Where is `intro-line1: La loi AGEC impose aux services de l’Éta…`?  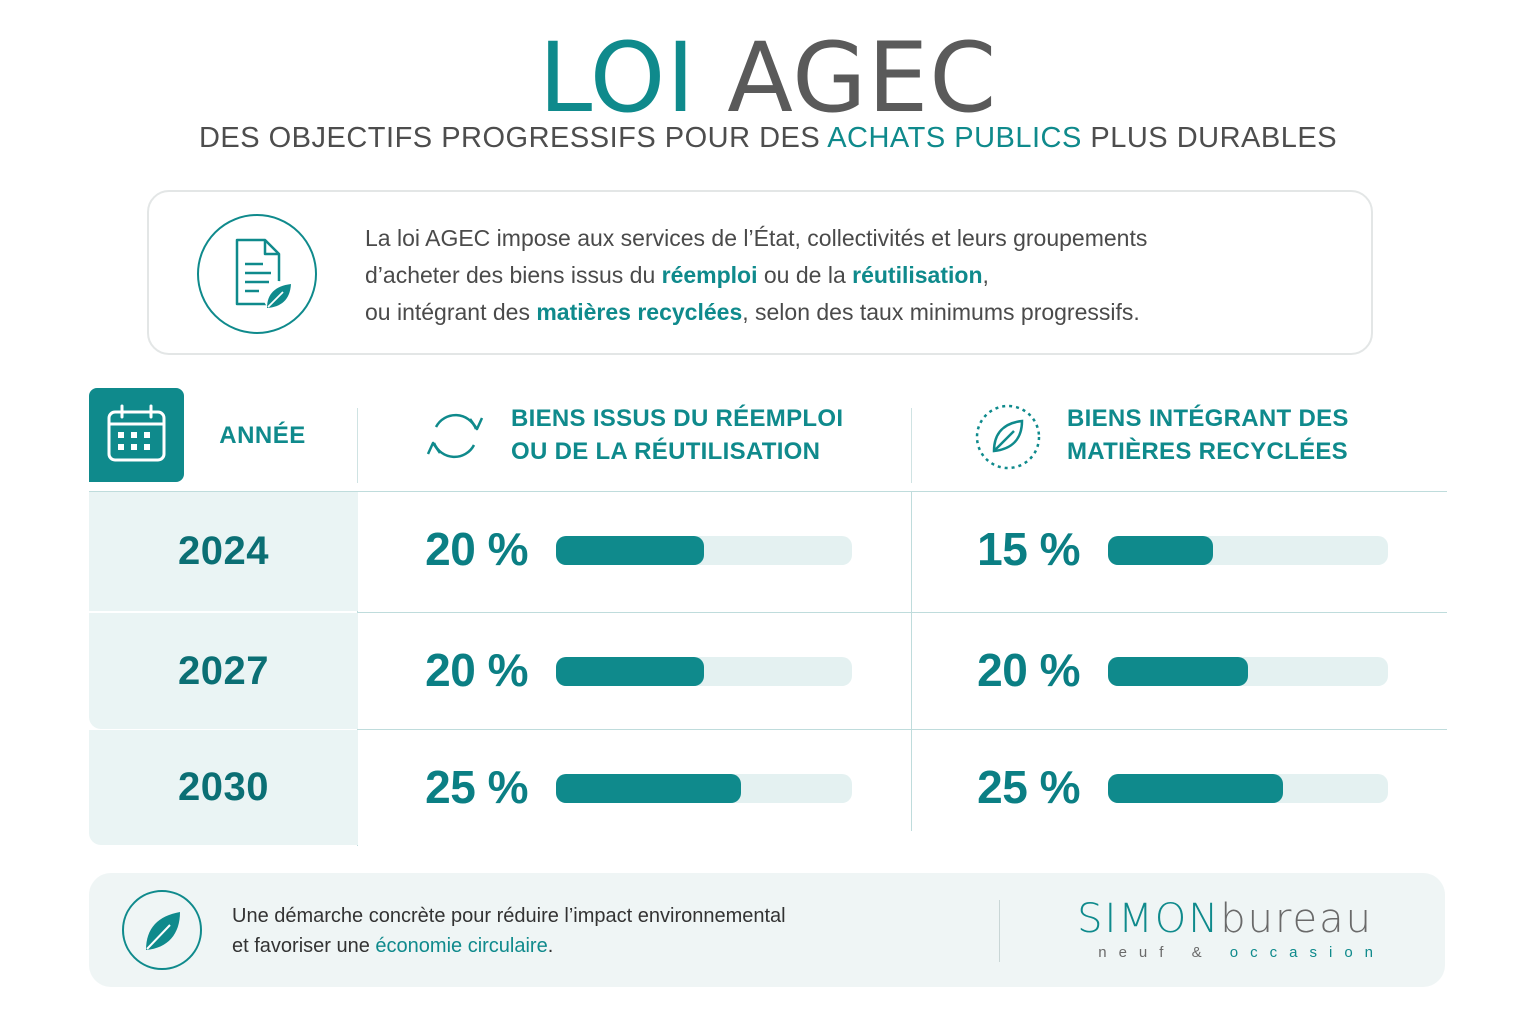
intro-line1: La loi AGEC impose aux services de l’Éta… is located at coordinates (756, 238).